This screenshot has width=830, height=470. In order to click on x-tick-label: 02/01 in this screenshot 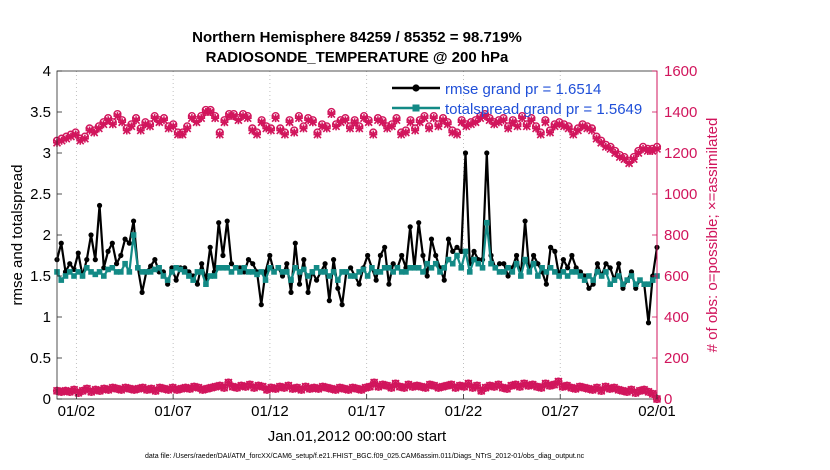, I will do `click(657, 411)`.